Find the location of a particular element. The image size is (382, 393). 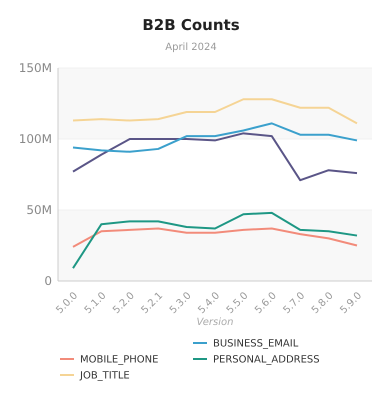

legend-label: MOBILE_PHONE is located at coordinates (119, 360).